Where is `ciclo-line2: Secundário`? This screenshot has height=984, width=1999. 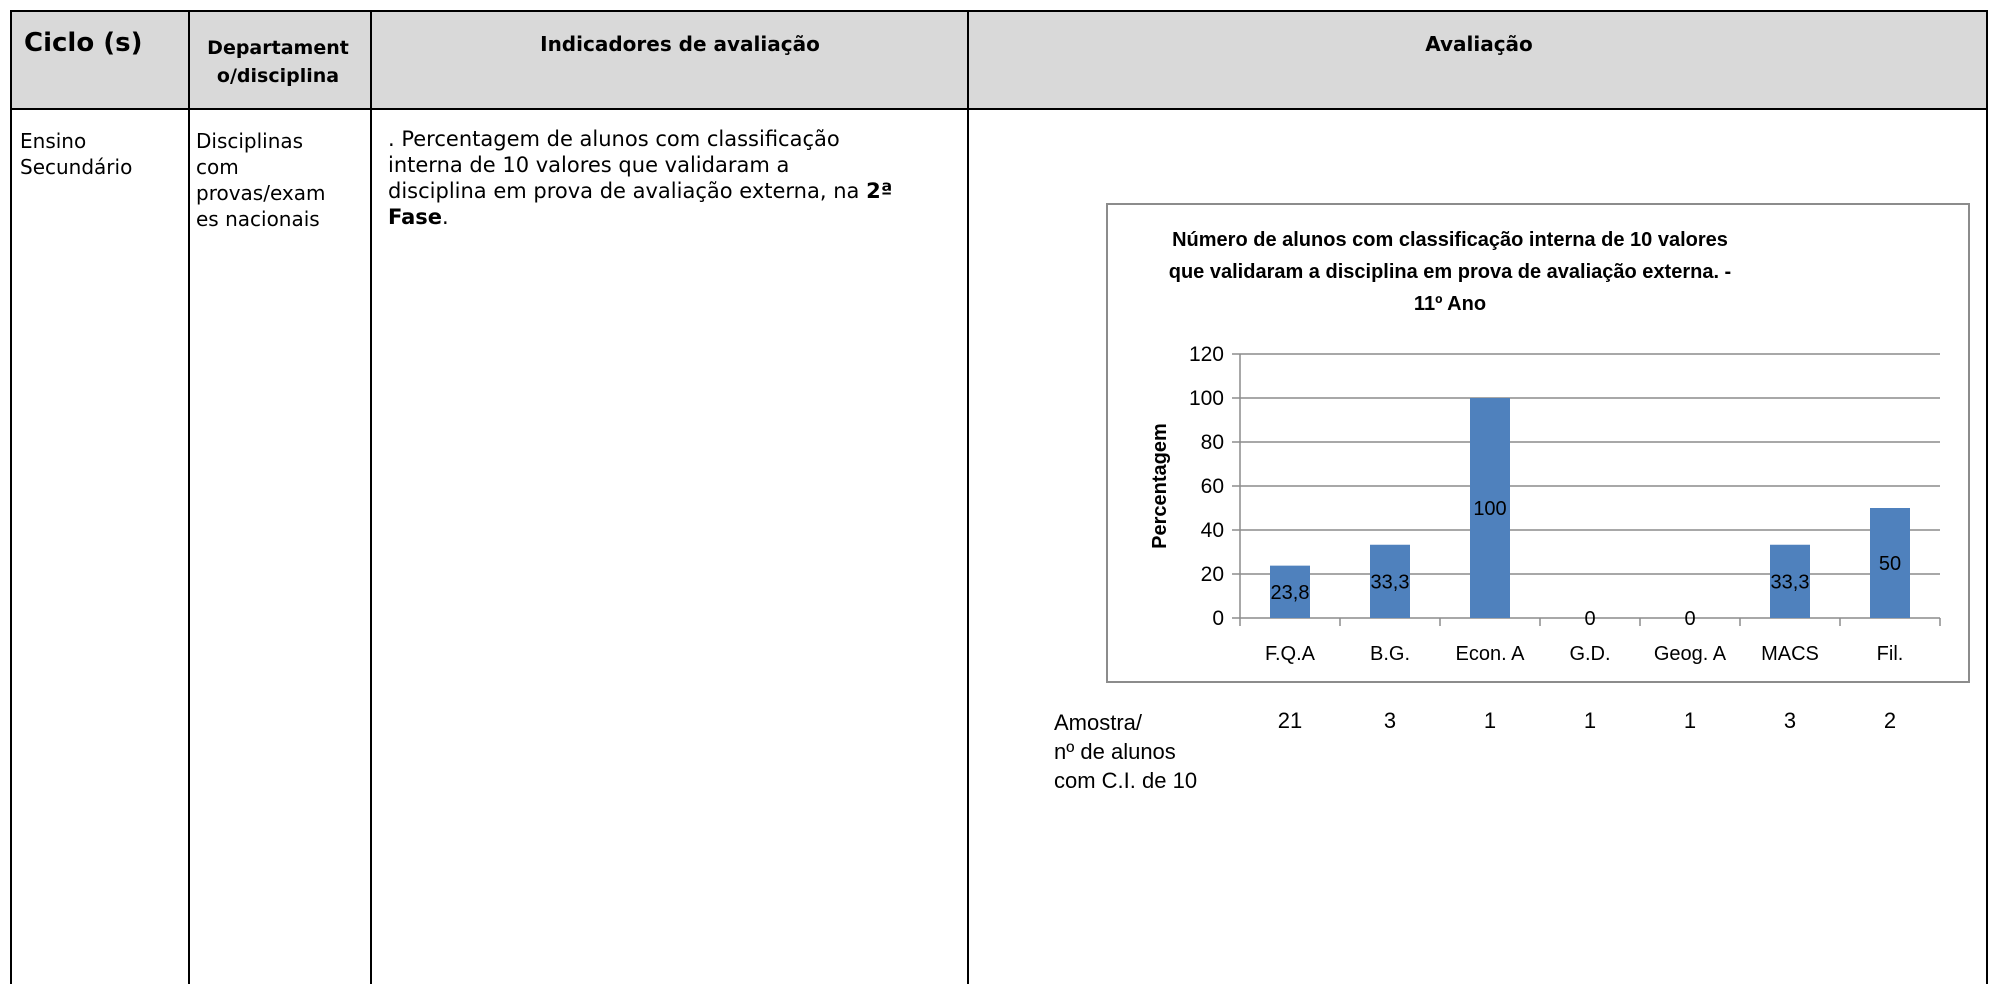
ciclo-line2: Secundário is located at coordinates (76, 167).